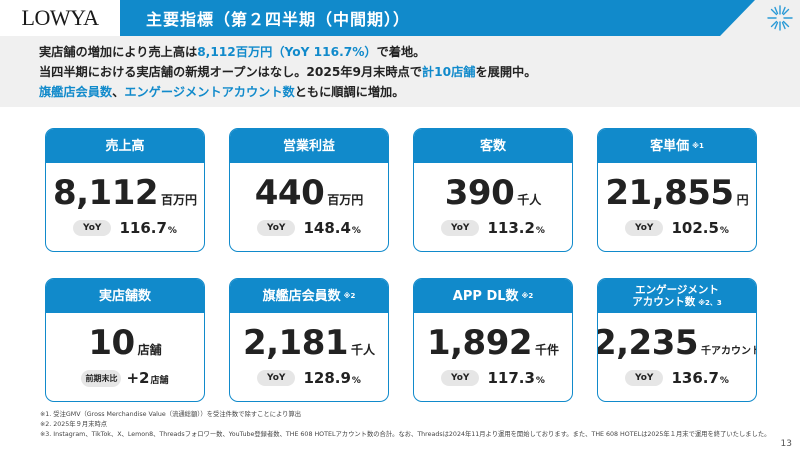 The height and width of the screenshot is (453, 800). I want to click on burst-icon, so click(780, 18).